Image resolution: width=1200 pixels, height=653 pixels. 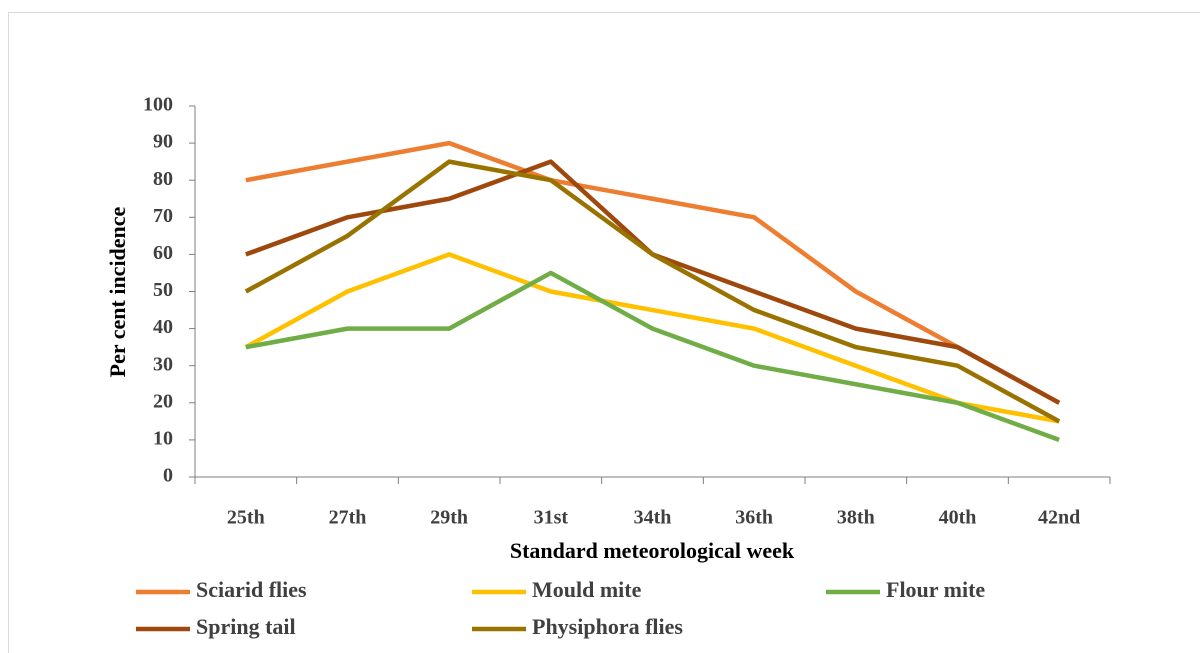 I want to click on x-tick-label: 34th, so click(x=653, y=518).